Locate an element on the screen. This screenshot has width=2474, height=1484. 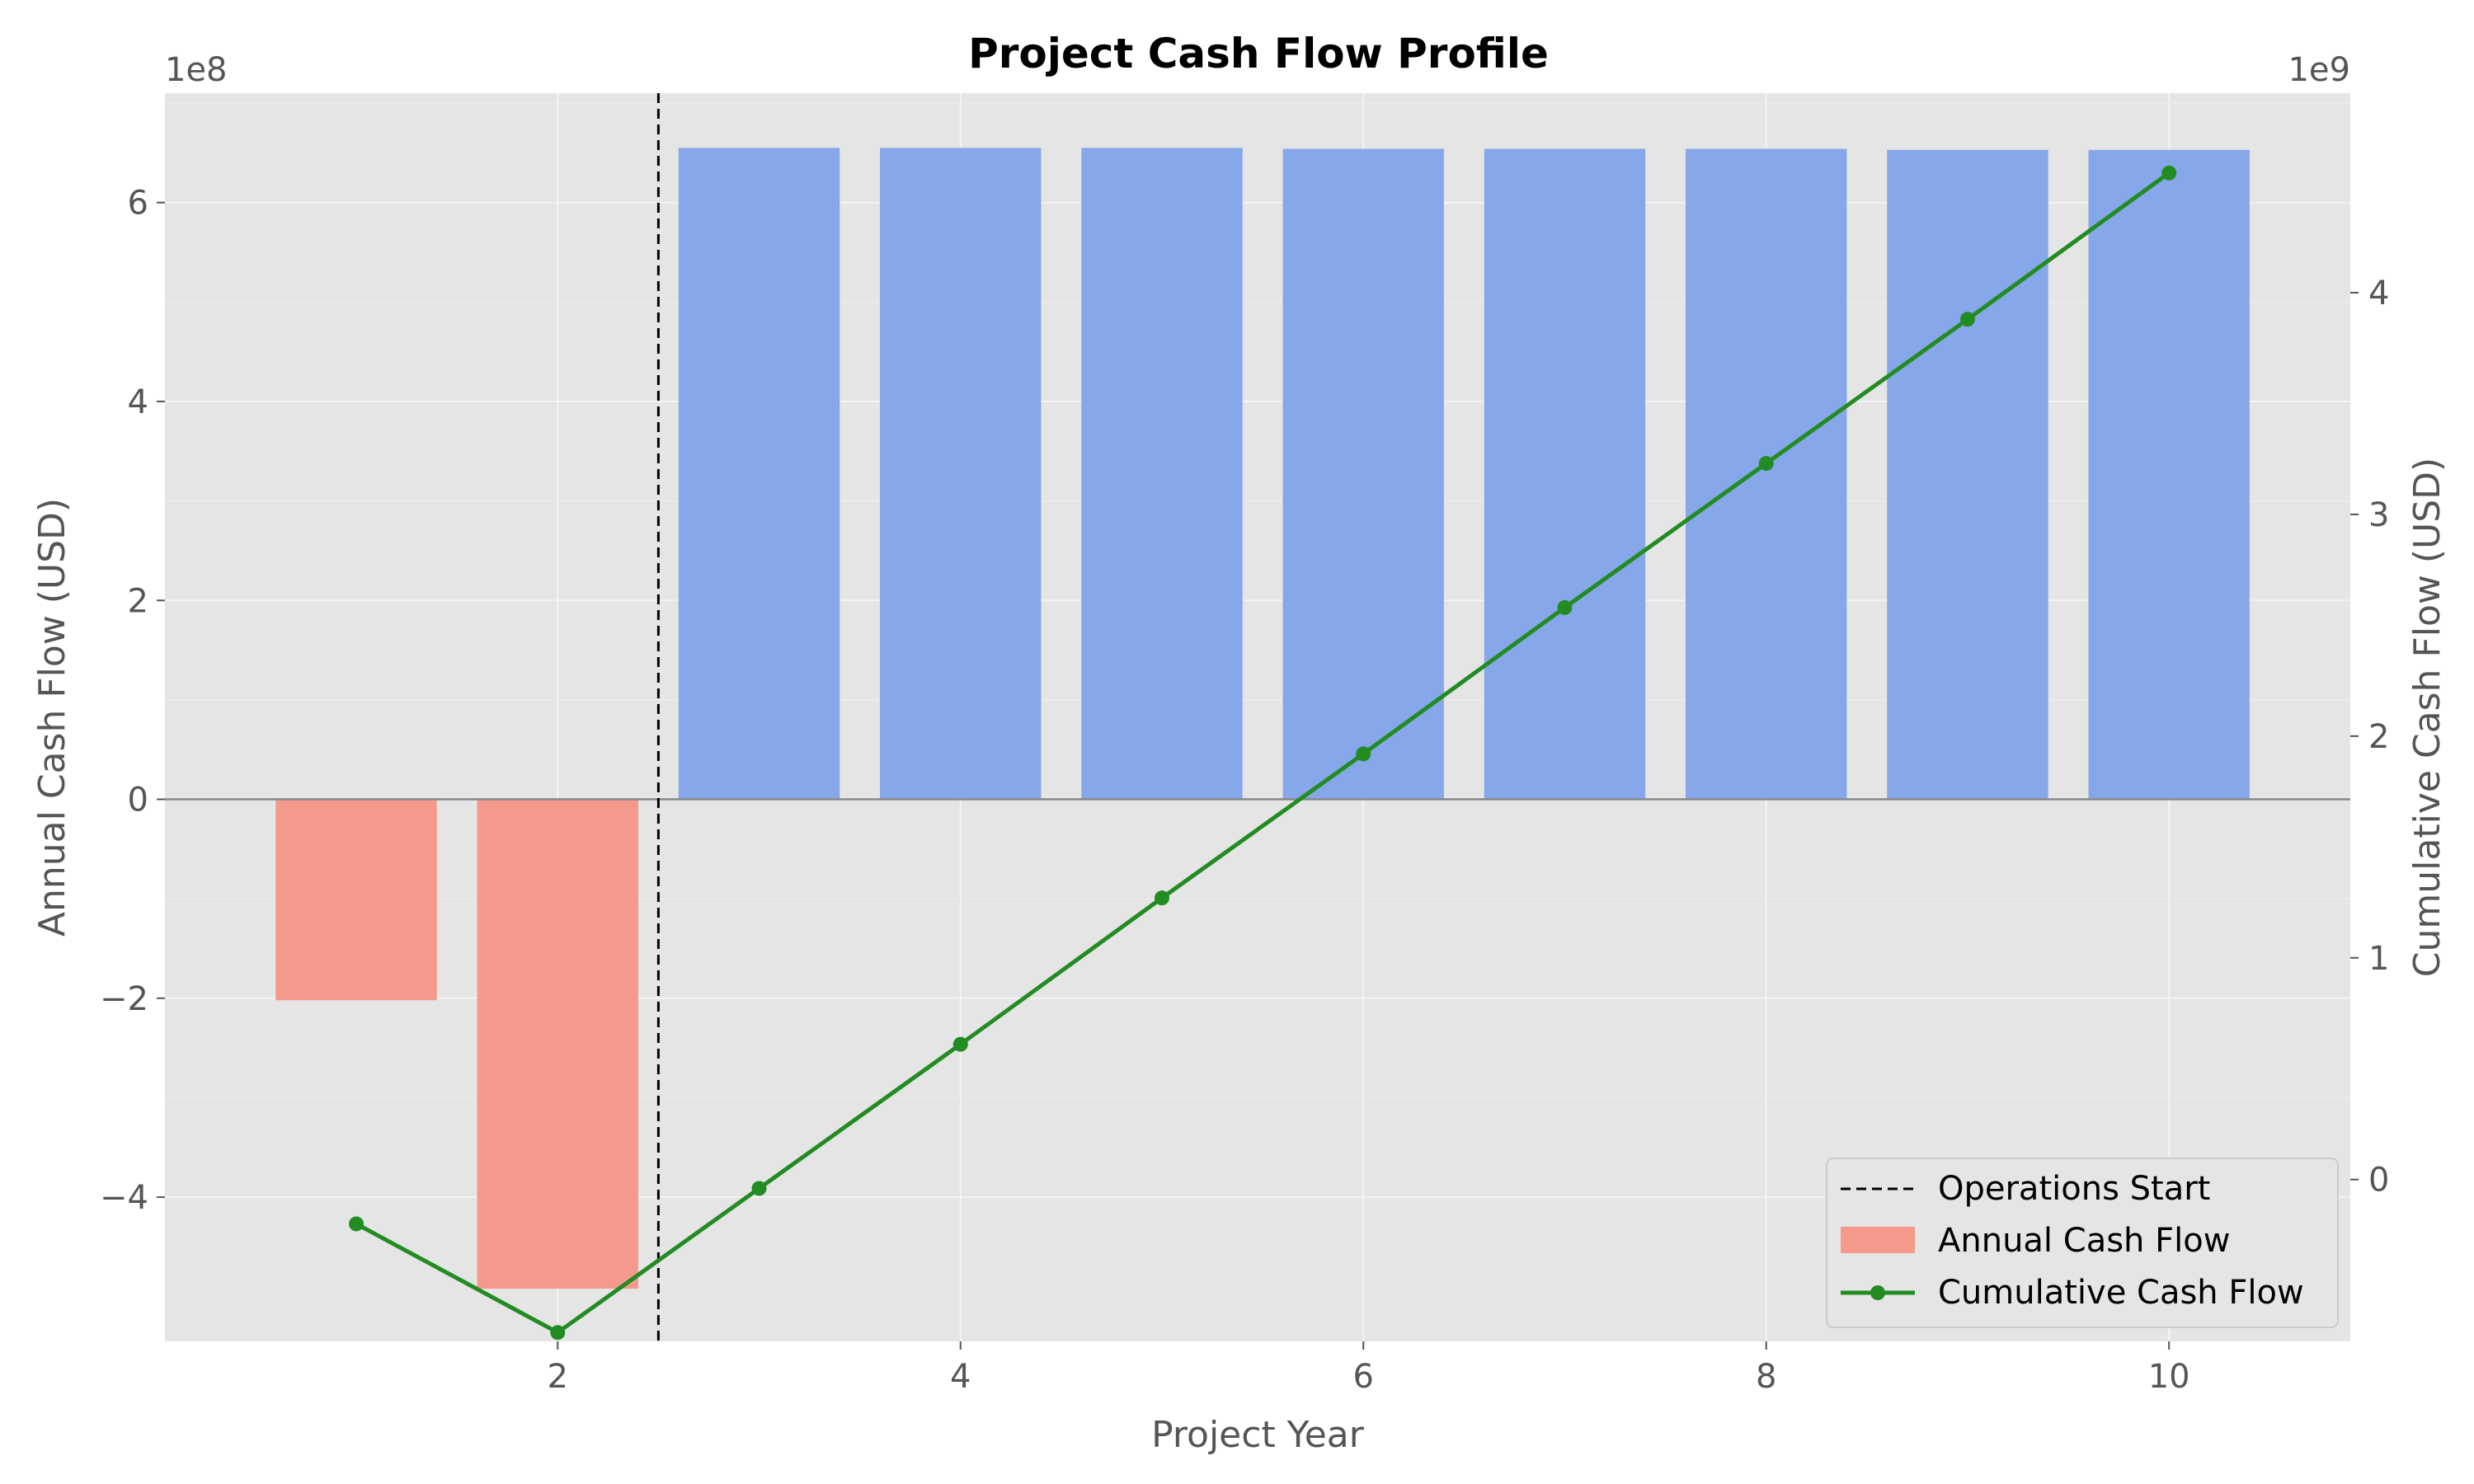
legend-cumulative-marker is located at coordinates (1877, 1292).